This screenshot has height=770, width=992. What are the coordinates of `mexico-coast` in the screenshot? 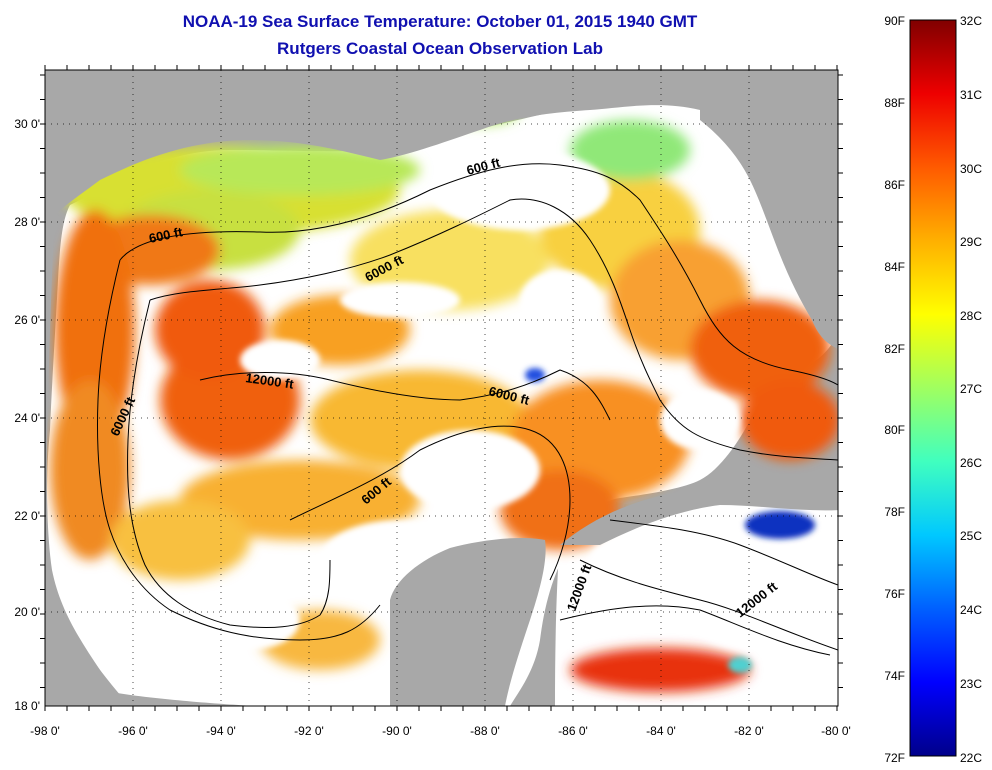 It's located at (85, 460).